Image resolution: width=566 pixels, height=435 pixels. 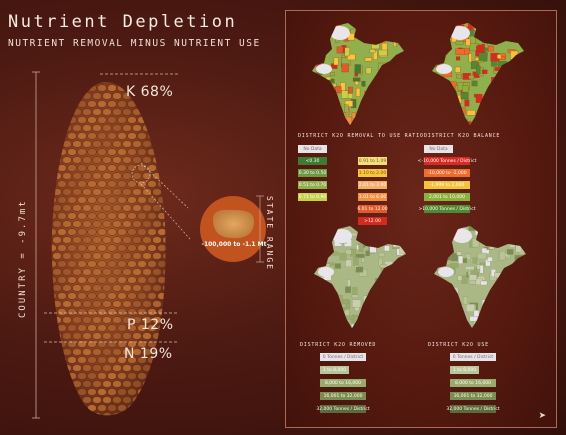 What do you see at coordinates (372, 221) in the screenshot?
I see `legend-swatch: >12.00` at bounding box center [372, 221].